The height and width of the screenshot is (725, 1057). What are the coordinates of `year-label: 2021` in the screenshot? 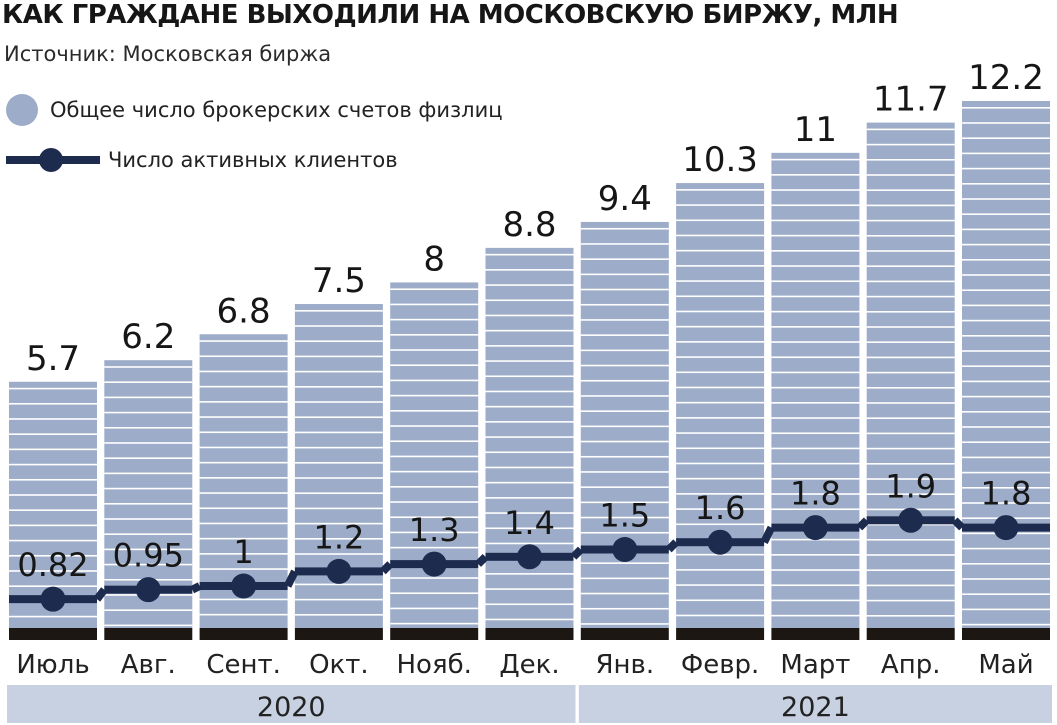 It's located at (815, 707).